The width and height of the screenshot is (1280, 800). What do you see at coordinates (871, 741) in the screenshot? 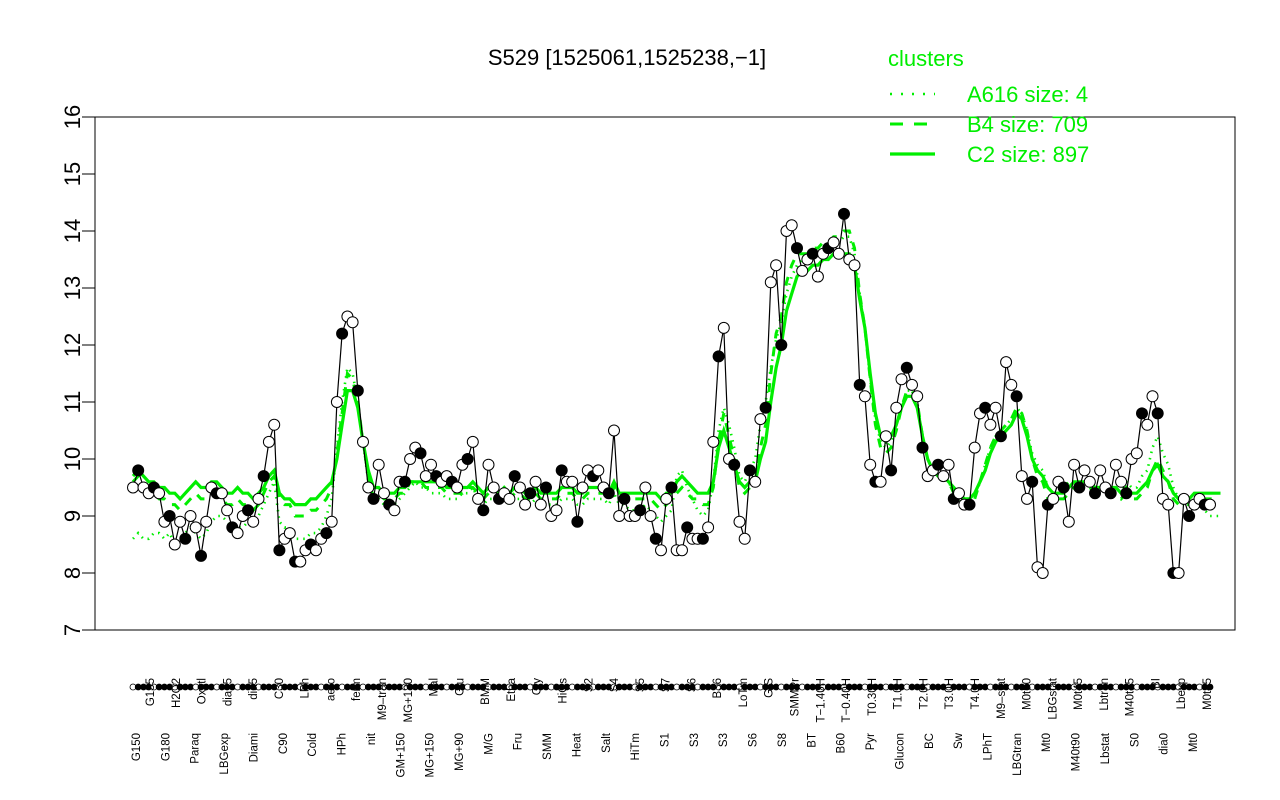
I see `x-tick-label: Pyr` at bounding box center [871, 741].